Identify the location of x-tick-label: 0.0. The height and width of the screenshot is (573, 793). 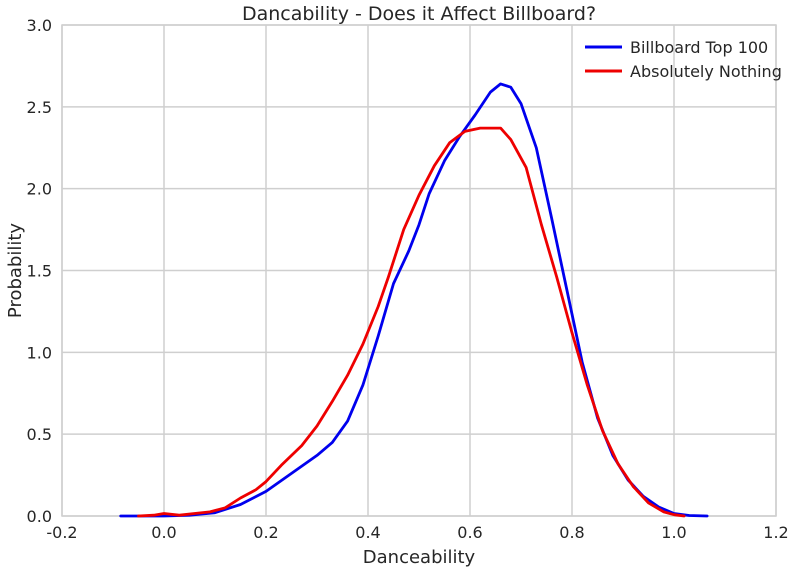
(163, 532).